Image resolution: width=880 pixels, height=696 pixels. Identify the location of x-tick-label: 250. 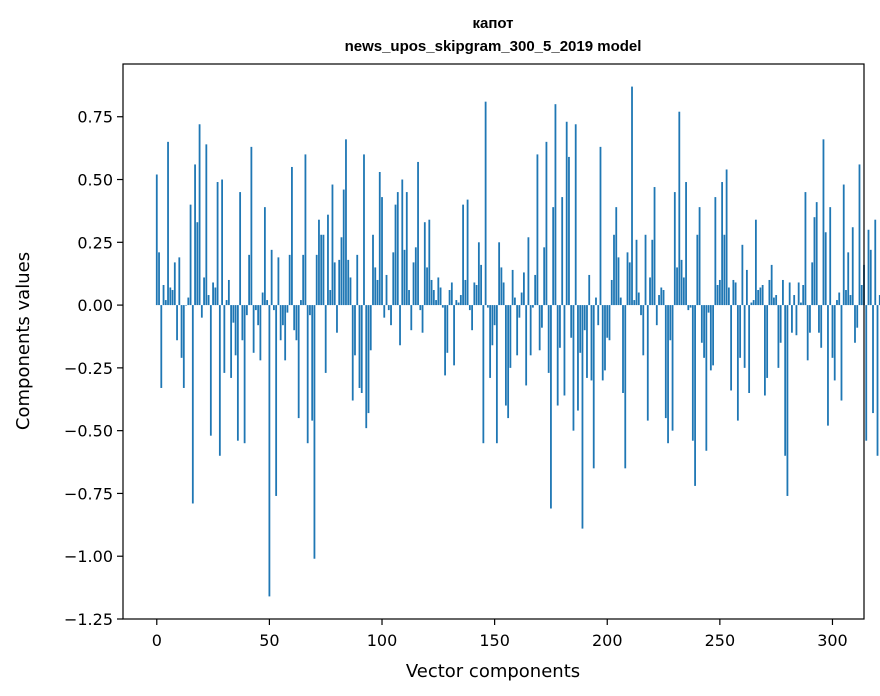
(720, 640).